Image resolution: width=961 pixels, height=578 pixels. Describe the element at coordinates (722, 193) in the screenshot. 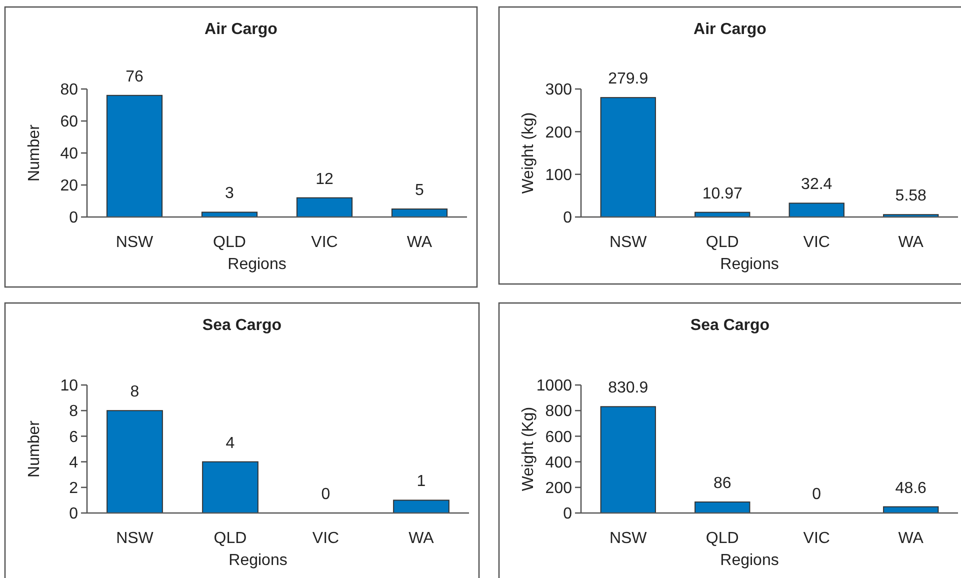

I see `data-label: 10.97` at that location.